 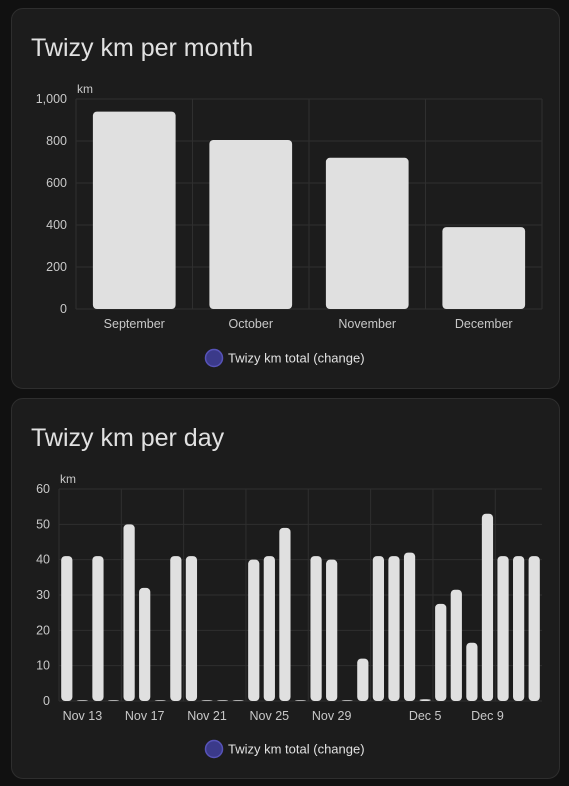 What do you see at coordinates (332, 716) in the screenshot?
I see `x-tick-label: Nov 29` at bounding box center [332, 716].